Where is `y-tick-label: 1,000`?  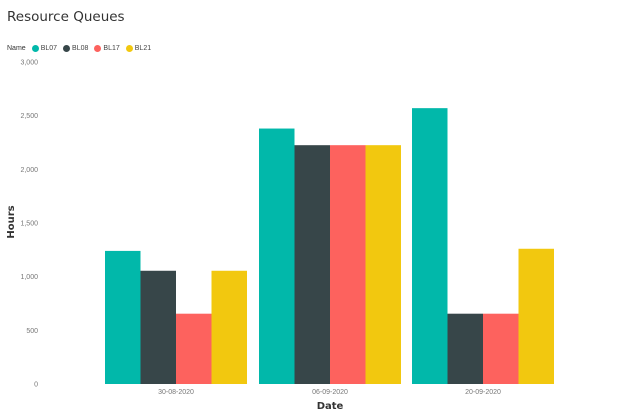 y-tick-label: 1,000 is located at coordinates (29, 277).